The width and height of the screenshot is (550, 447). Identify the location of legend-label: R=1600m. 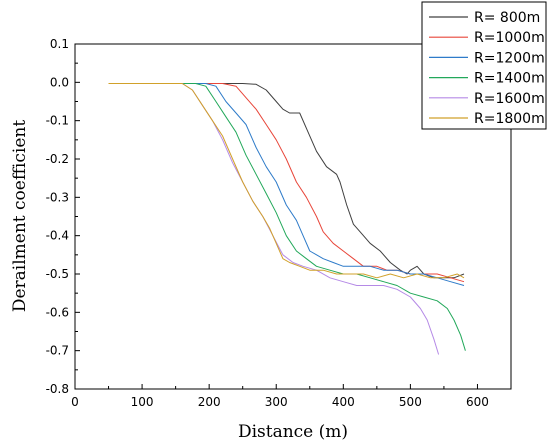
(509, 99).